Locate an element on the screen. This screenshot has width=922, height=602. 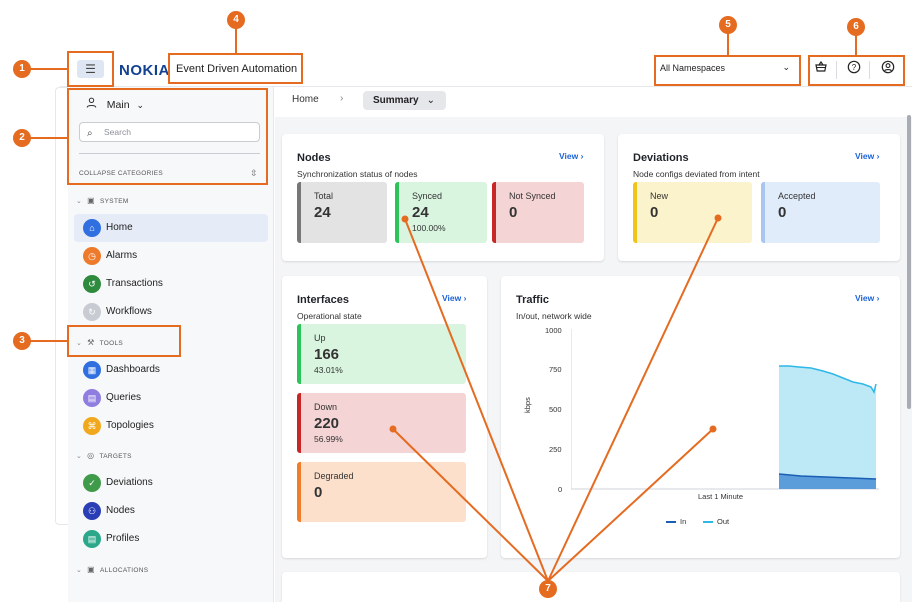
category-system: ⌄ ▣ SYSTEM is located at coordinates (102, 200).